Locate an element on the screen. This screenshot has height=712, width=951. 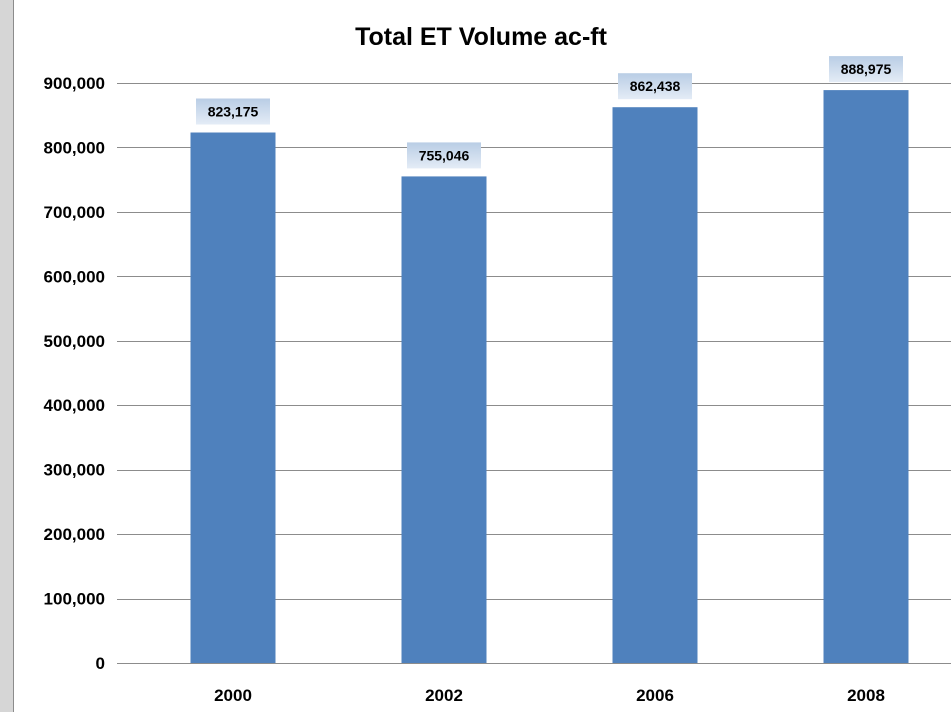
y-tick-label: 900,000 is located at coordinates (74, 83).